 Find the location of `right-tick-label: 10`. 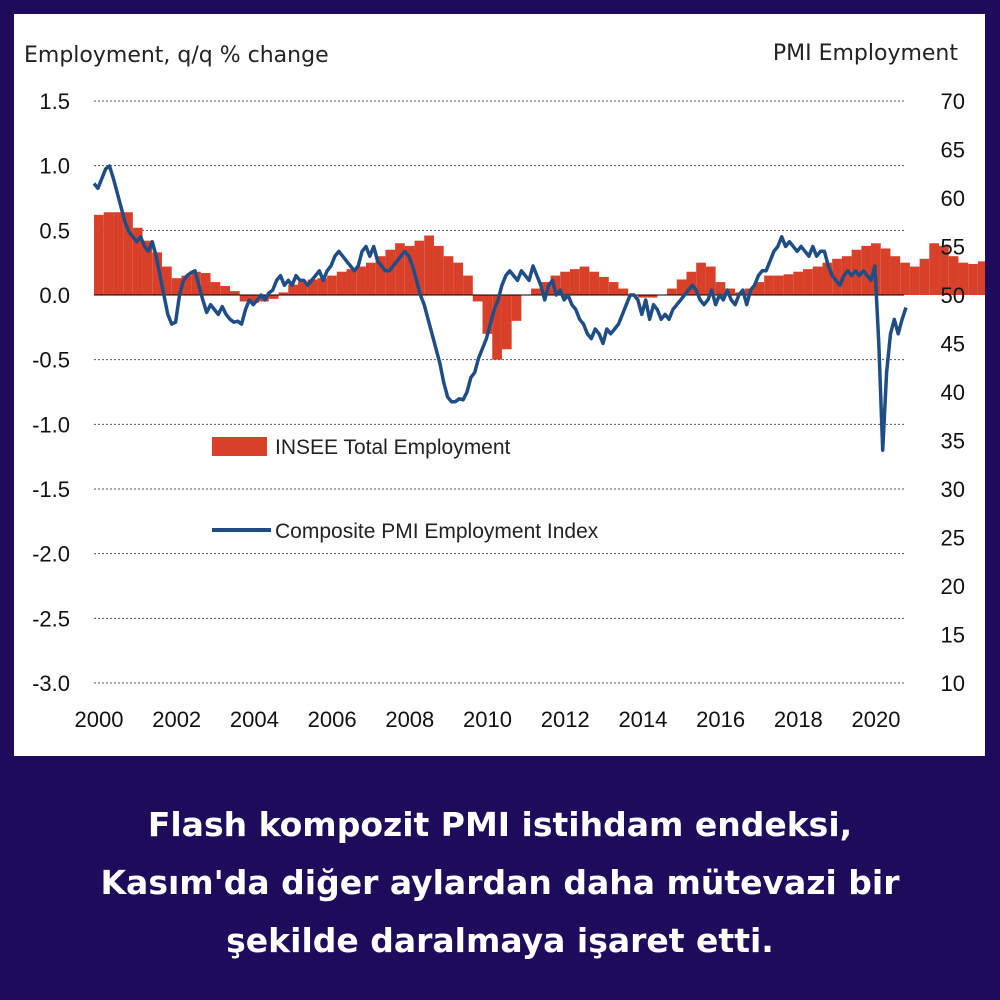

right-tick-label: 10 is located at coordinates (953, 683).